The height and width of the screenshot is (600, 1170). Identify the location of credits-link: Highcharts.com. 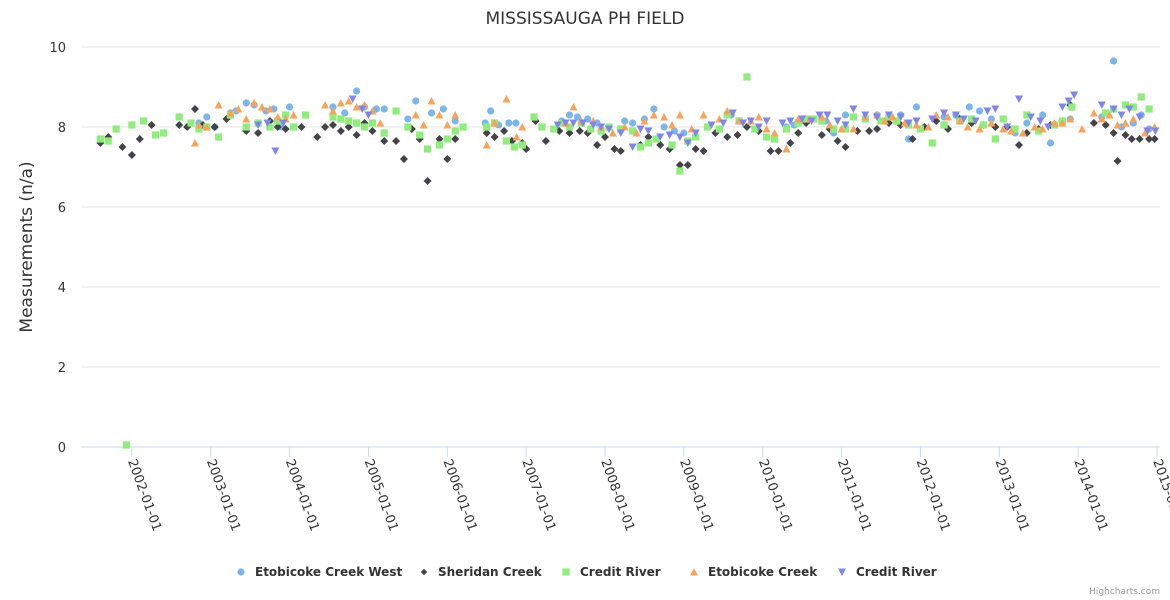
(1124, 592).